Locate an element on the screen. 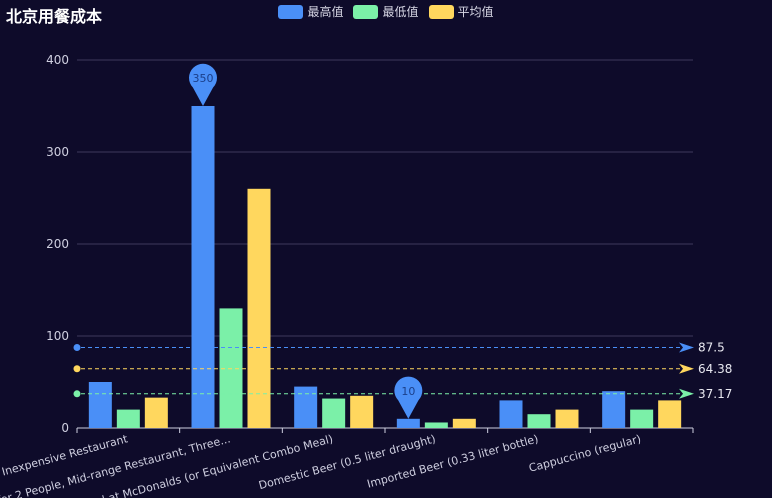  legend: 最高值 最低值 平均值 is located at coordinates (386, 11).